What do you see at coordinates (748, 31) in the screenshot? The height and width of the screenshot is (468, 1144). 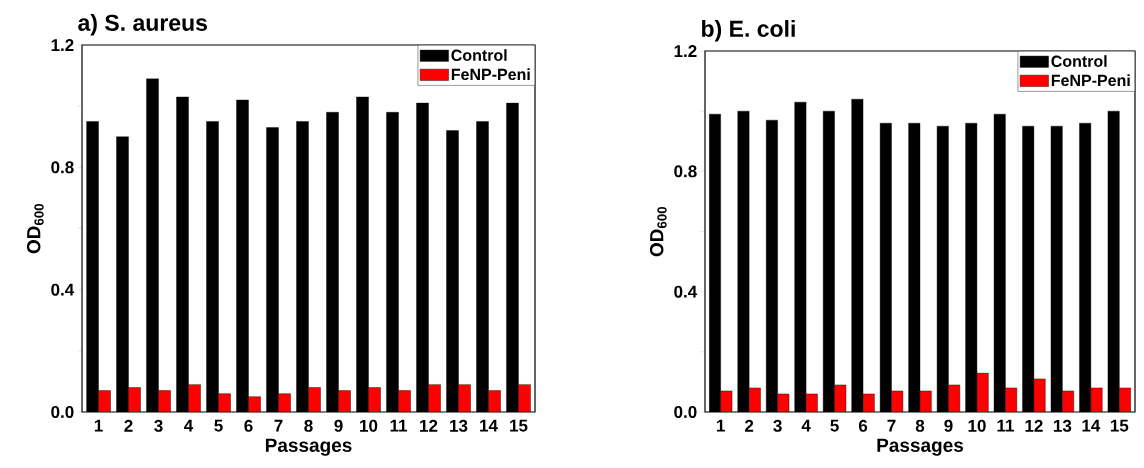 I see `chart-title: b) E. coli` at bounding box center [748, 31].